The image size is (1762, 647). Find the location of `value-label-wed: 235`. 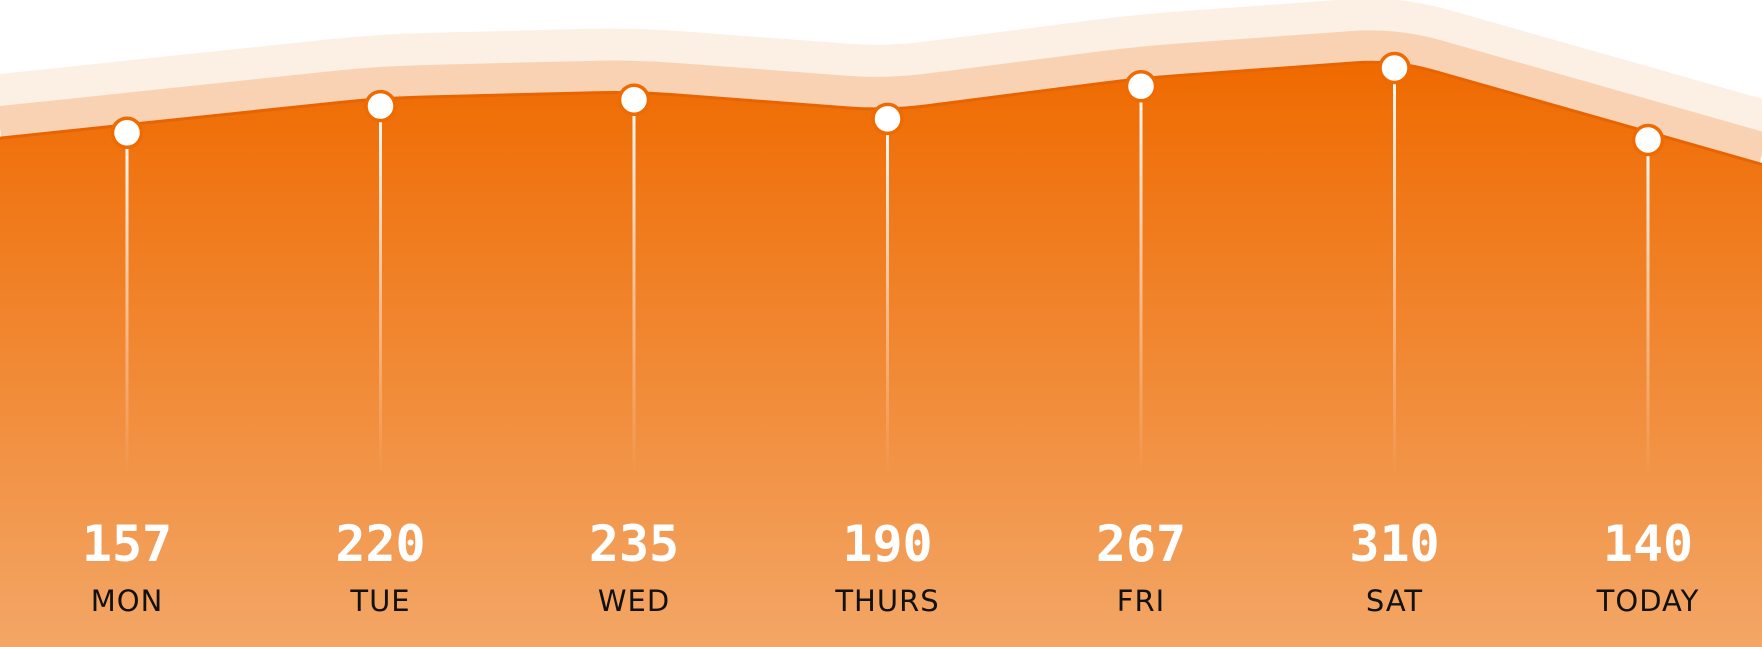

value-label-wed: 235 is located at coordinates (634, 544).